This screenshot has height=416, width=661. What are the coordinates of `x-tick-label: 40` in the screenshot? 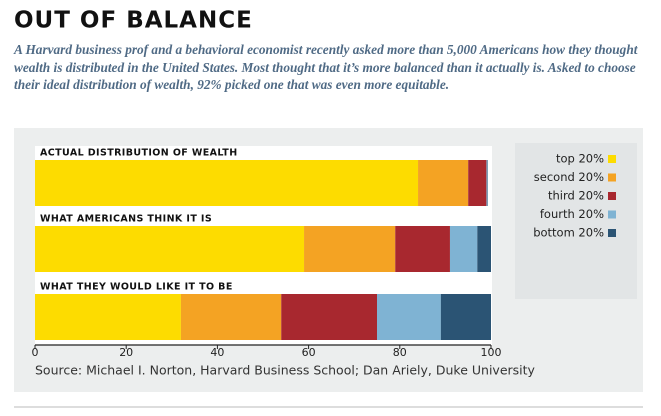 It's located at (217, 352).